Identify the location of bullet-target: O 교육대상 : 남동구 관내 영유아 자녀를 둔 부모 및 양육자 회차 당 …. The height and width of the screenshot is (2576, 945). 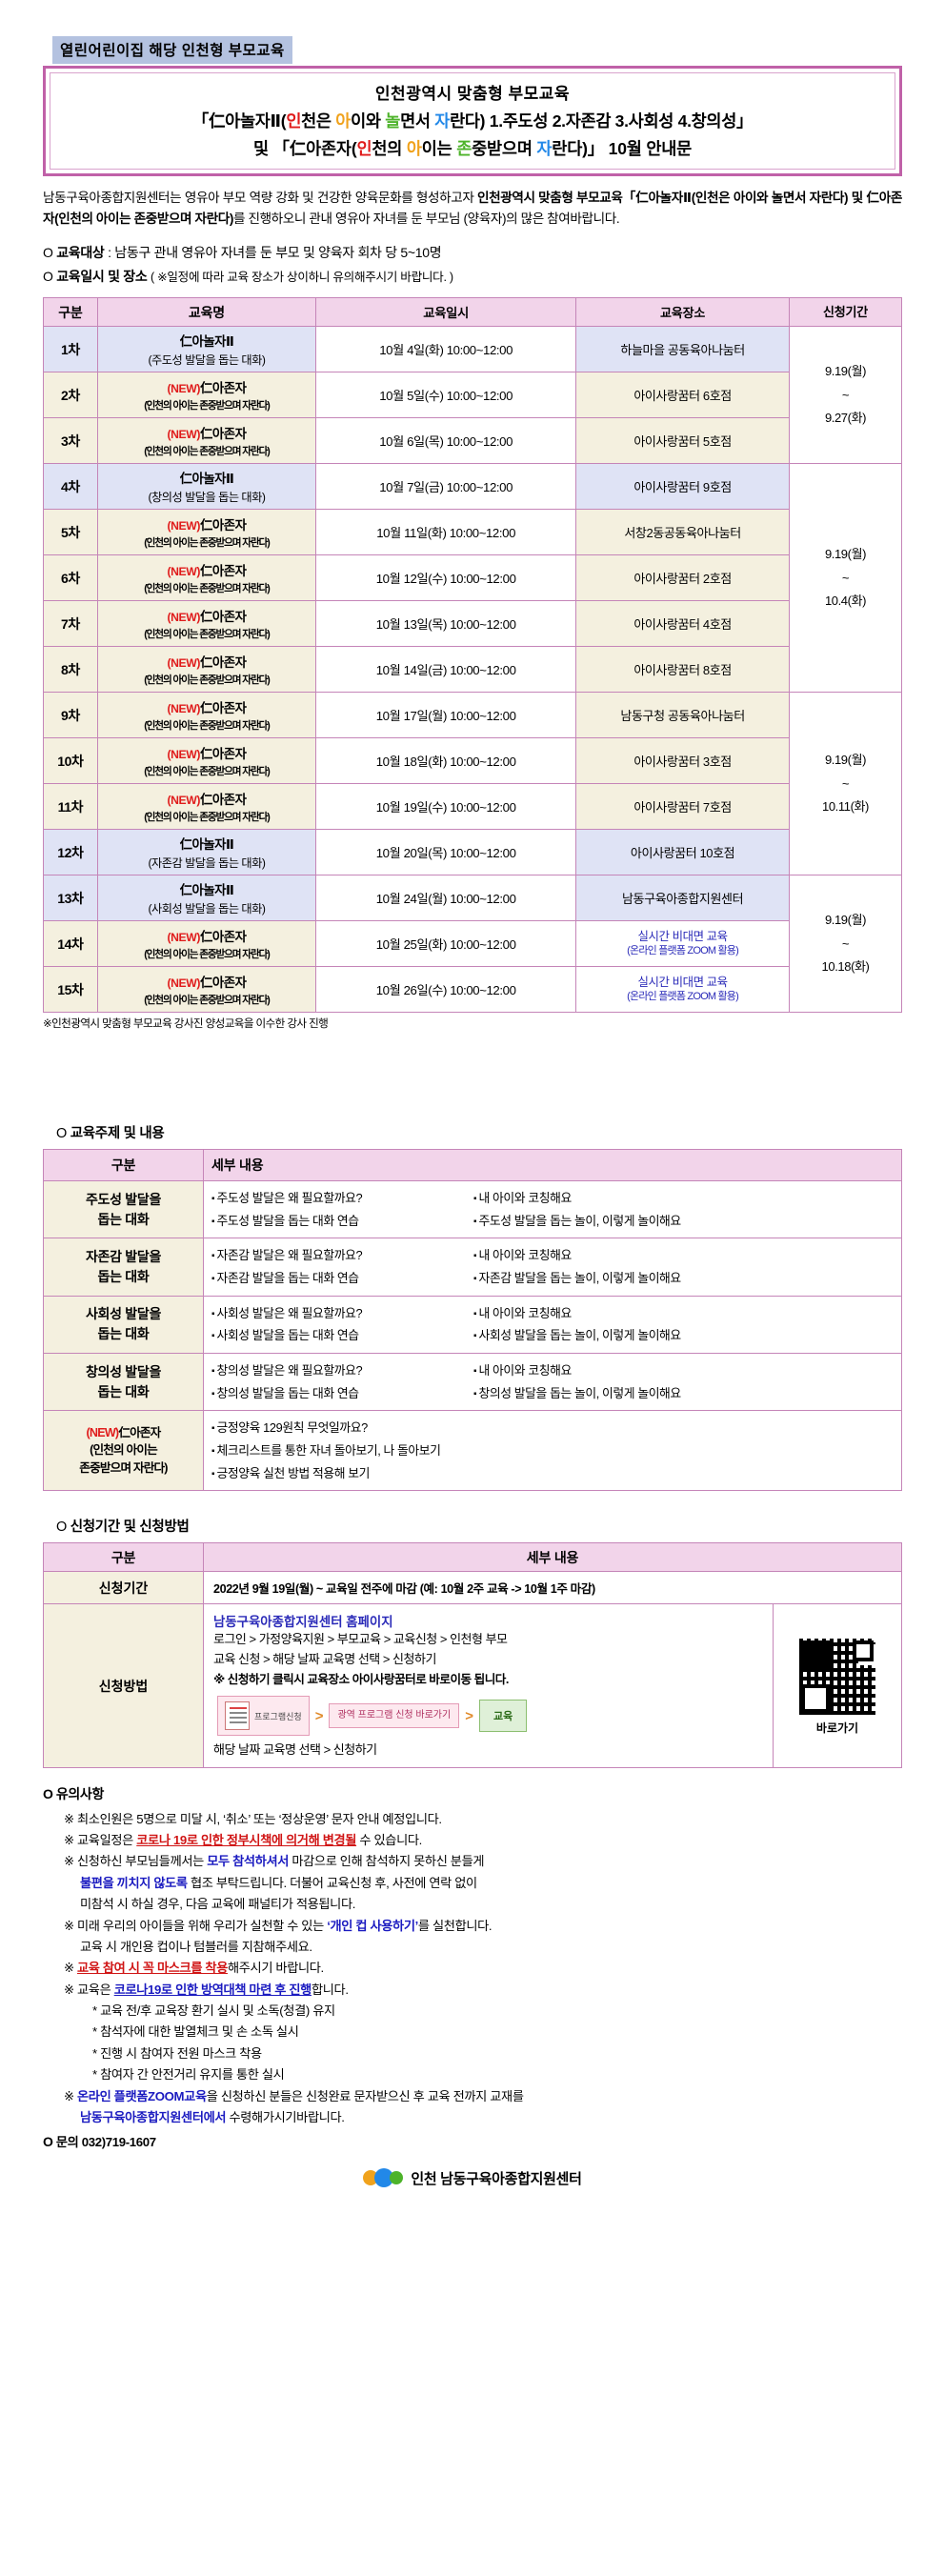
(242, 253).